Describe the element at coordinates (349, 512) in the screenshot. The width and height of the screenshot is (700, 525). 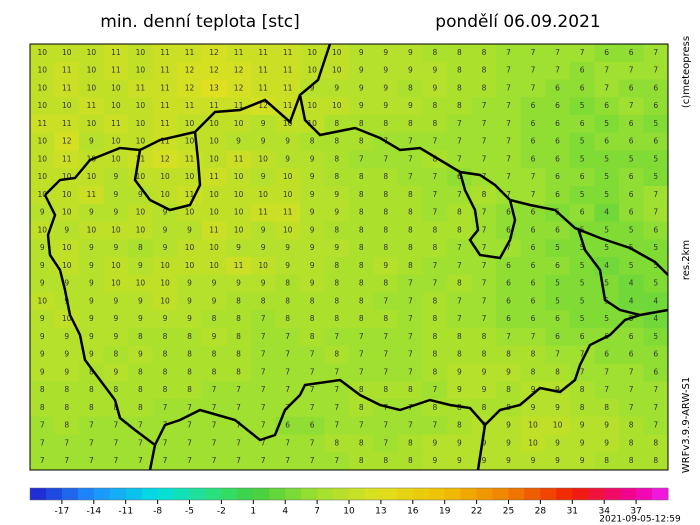
I see `colorbar-tick-label: 10` at that location.